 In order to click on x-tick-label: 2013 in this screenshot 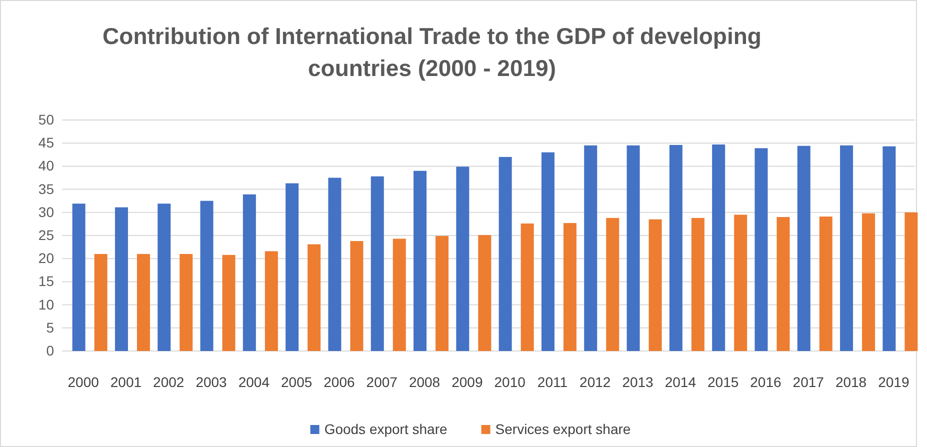, I will do `click(638, 382)`.